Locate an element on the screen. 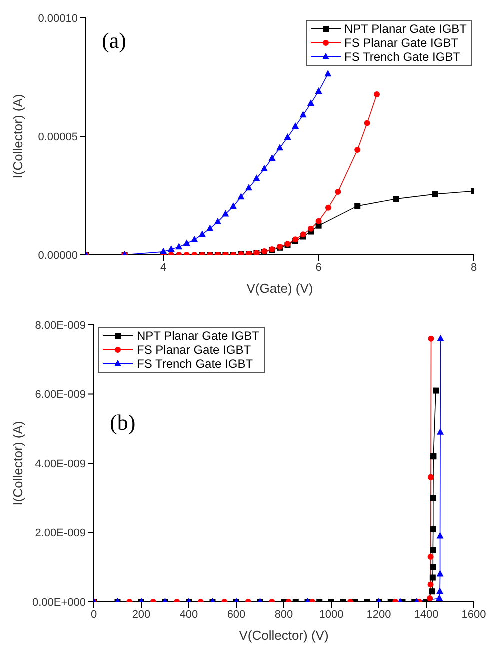 This screenshot has width=494, height=659. y-tick-label: 0.00E+000 is located at coordinates (59, 602).